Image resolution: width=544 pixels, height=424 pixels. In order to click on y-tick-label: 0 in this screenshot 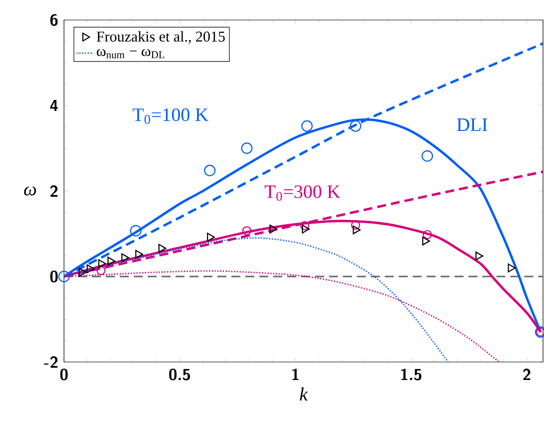, I will do `click(54, 276)`.